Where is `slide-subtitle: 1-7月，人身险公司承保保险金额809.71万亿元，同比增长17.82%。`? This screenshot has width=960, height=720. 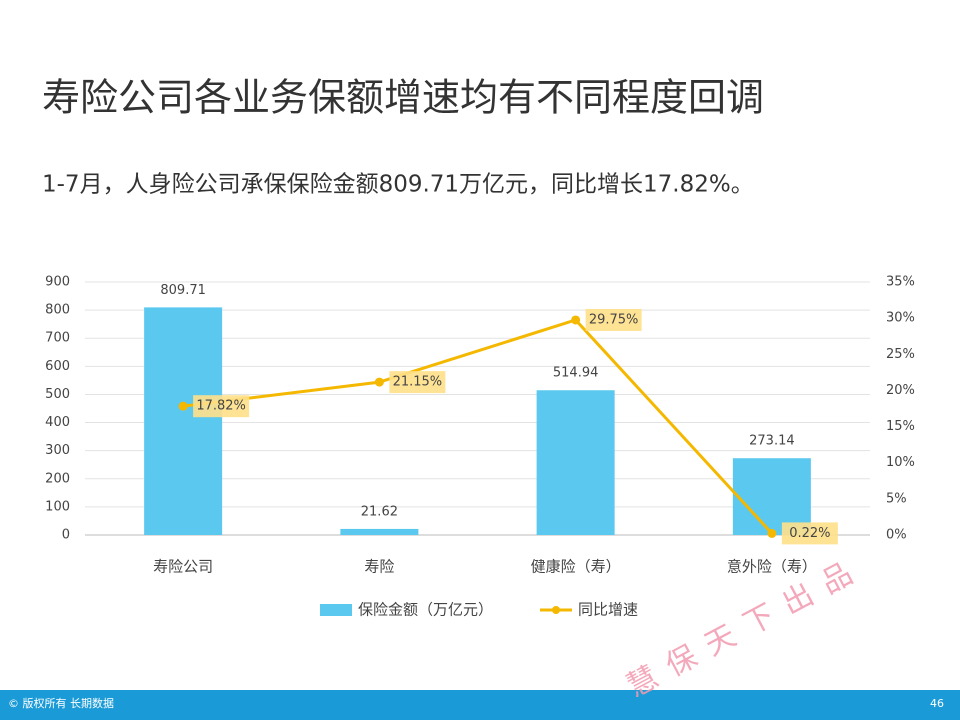
slide-subtitle: 1-7月，人身险公司承保保险金额809.71万亿元，同比增长17.82%。 is located at coordinates (398, 185).